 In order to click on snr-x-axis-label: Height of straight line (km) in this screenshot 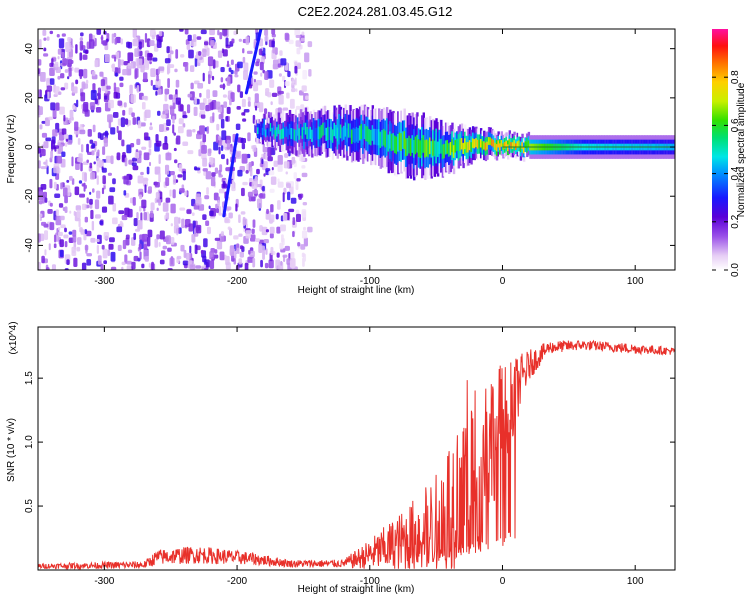, I will do `click(356, 589)`.